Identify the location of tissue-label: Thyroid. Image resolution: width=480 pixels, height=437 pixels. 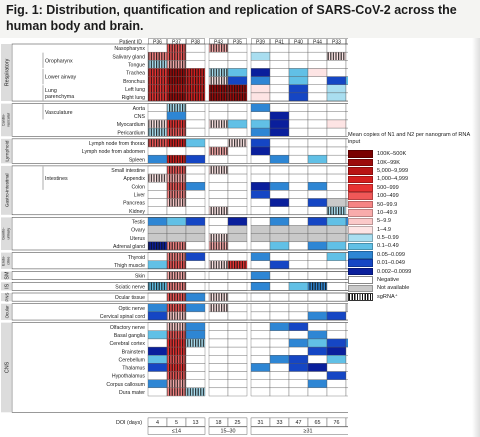
(136, 258).